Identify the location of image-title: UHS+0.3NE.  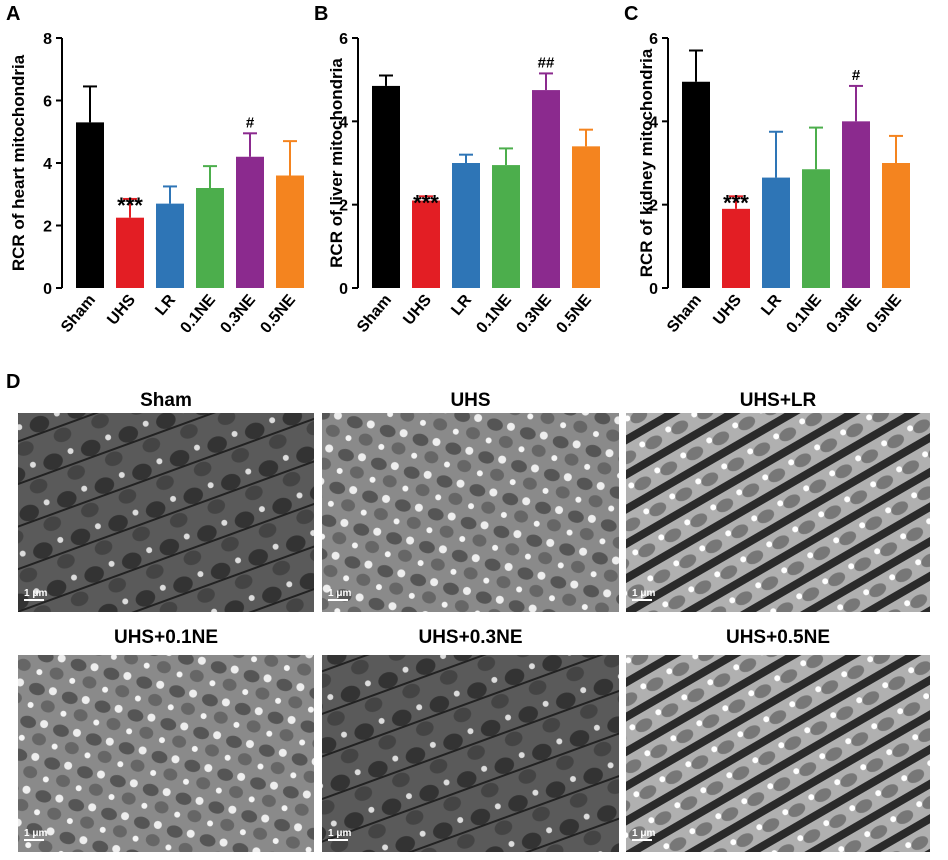
(470, 637).